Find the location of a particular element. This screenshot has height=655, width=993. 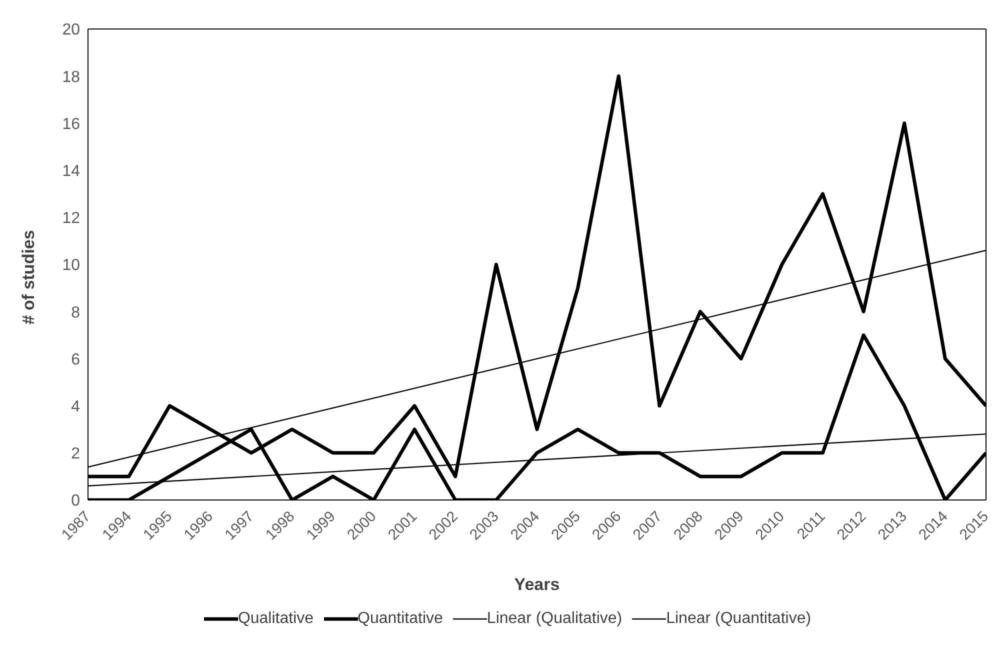

y-tick-label: 4 is located at coordinates (75, 407).